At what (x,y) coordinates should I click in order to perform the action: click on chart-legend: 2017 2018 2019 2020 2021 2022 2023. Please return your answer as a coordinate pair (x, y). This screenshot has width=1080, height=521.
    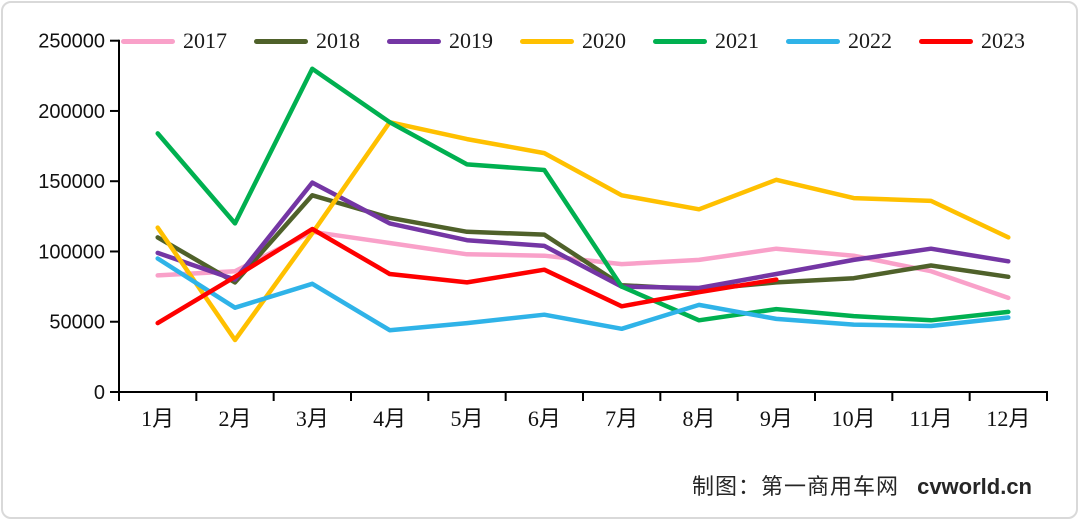
    Looking at the image, I should click on (586, 41).